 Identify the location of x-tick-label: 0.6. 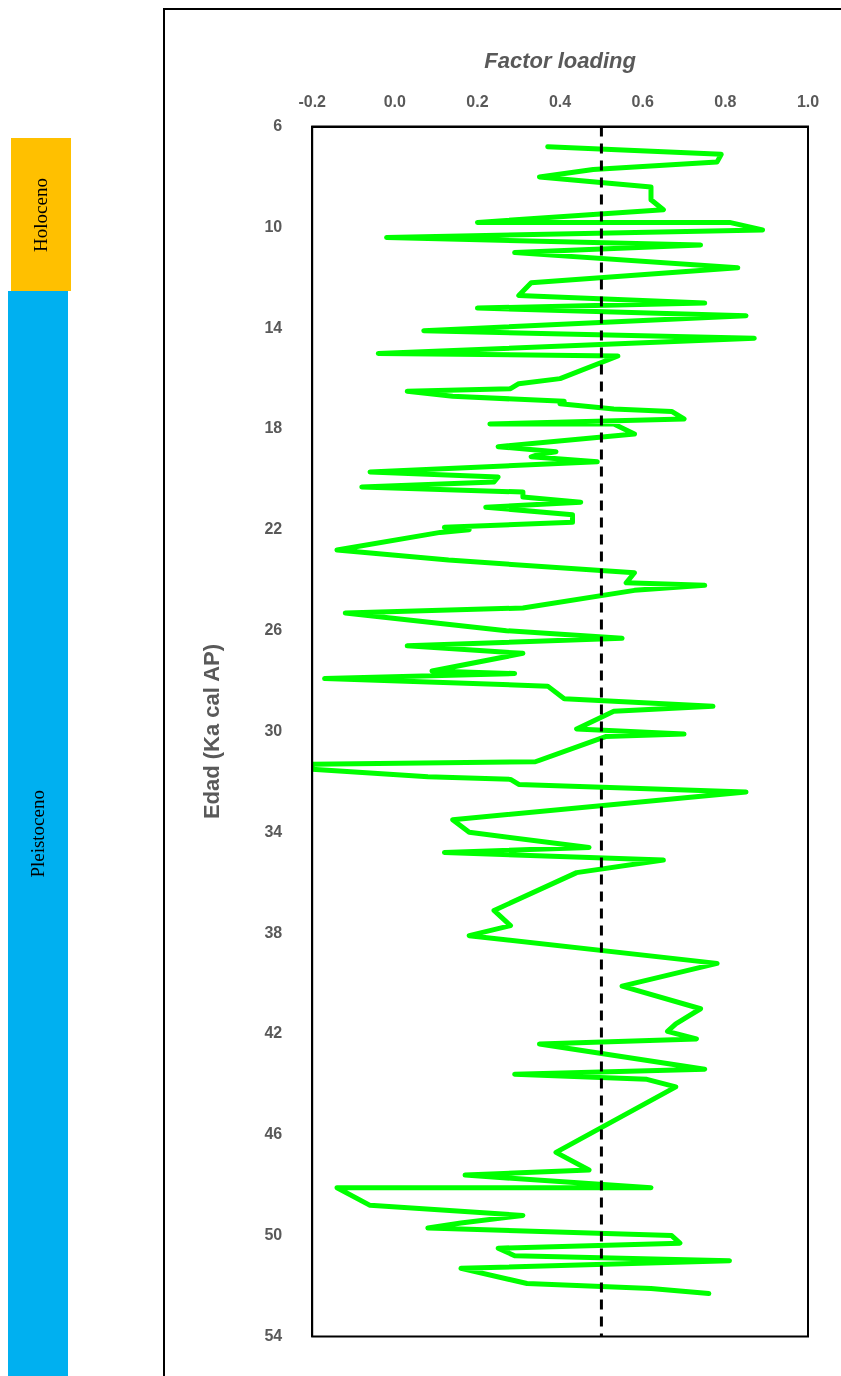
(642, 102).